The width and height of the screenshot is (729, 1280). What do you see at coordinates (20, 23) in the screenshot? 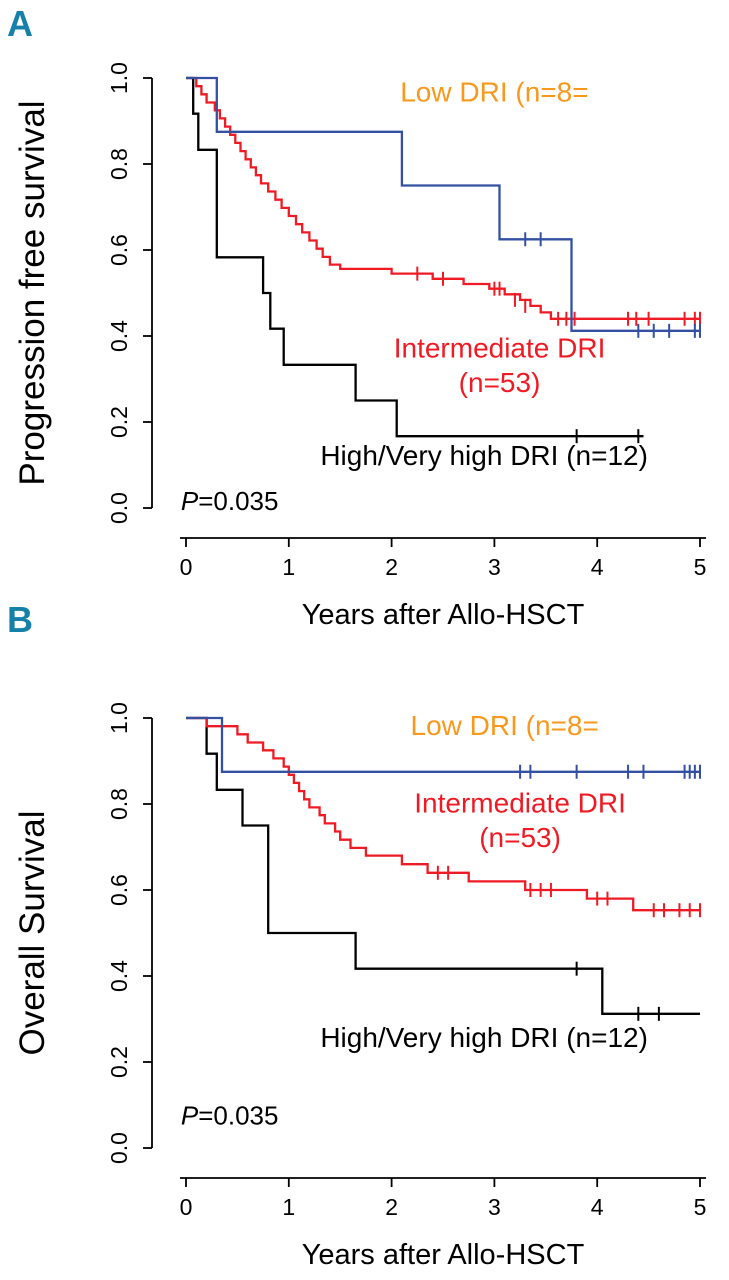
I see `panel-a-letter: A` at bounding box center [20, 23].